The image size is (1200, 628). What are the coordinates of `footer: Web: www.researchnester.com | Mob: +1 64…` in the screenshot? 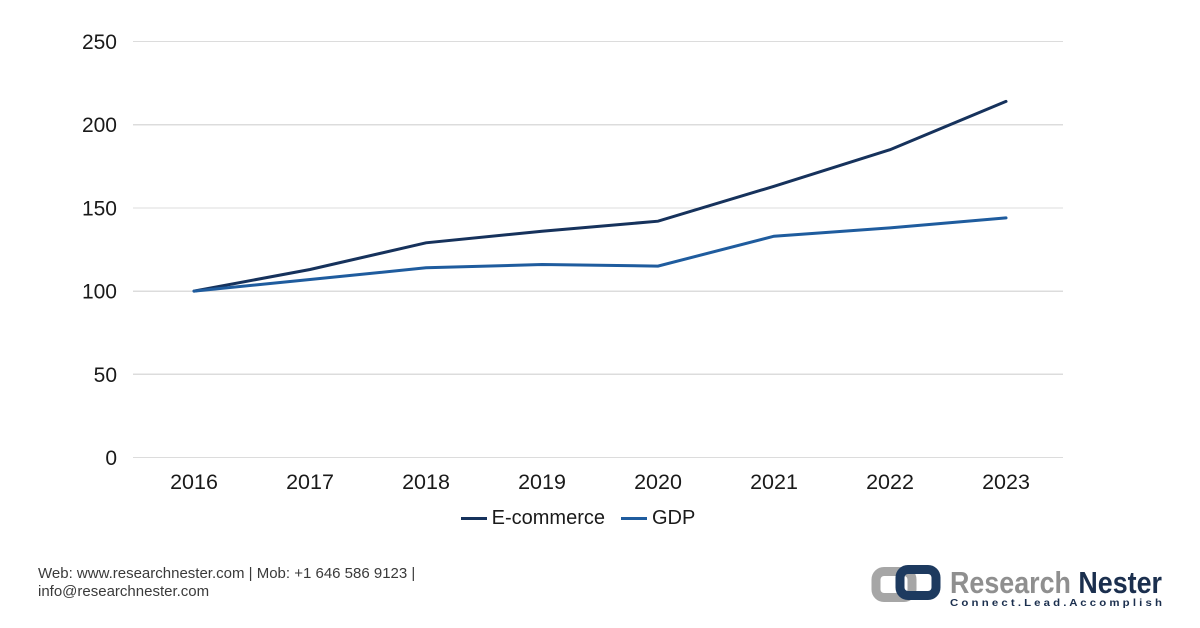 It's located at (600, 590).